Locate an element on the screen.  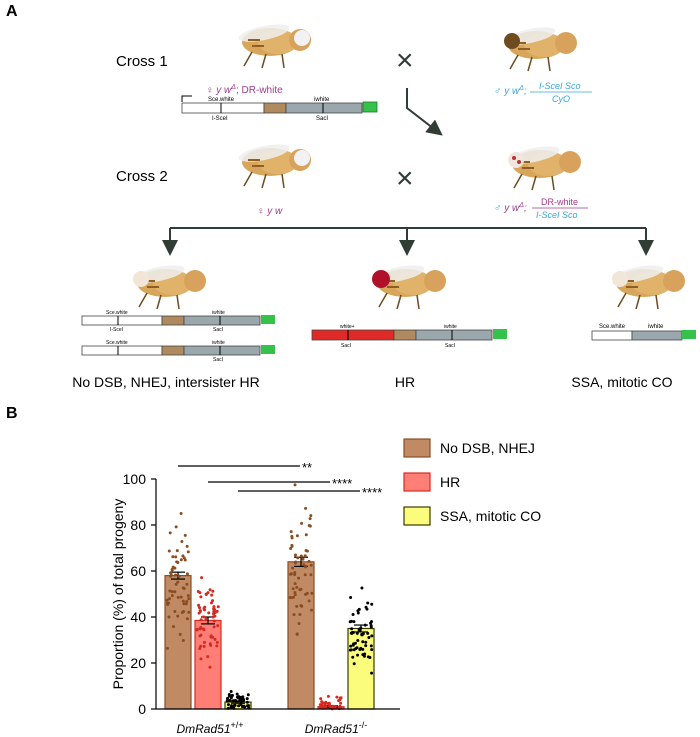
outcome2-saci-label-1: SacI is located at coordinates (346, 346).